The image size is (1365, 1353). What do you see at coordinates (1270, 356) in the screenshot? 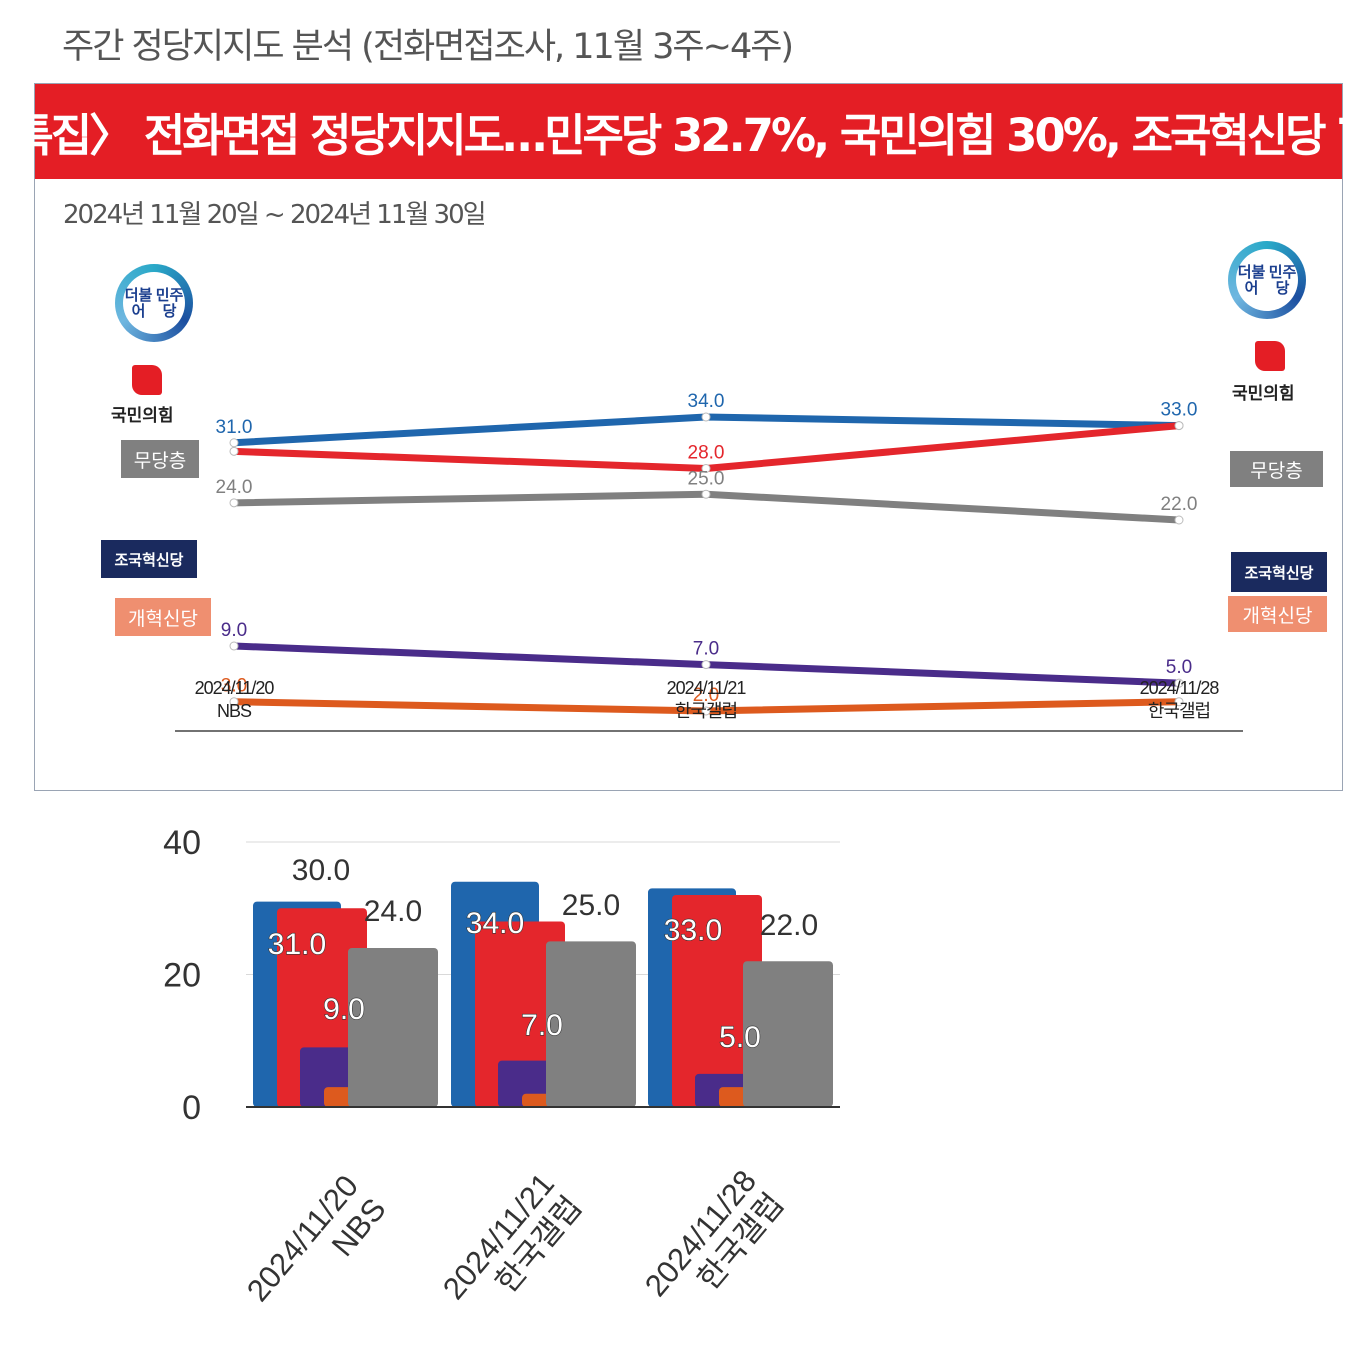
I see `ppp-logo-mark-right` at bounding box center [1270, 356].